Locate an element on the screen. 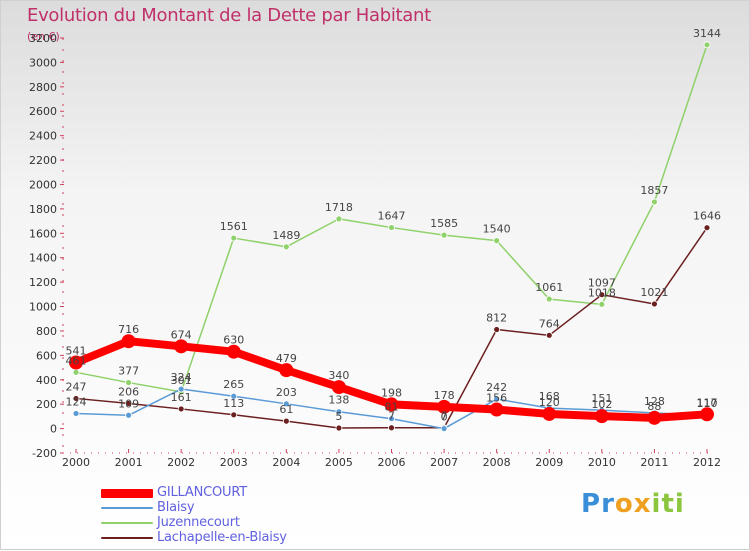  data-label-lachapelle-en-blaisy: 1097 is located at coordinates (602, 283).